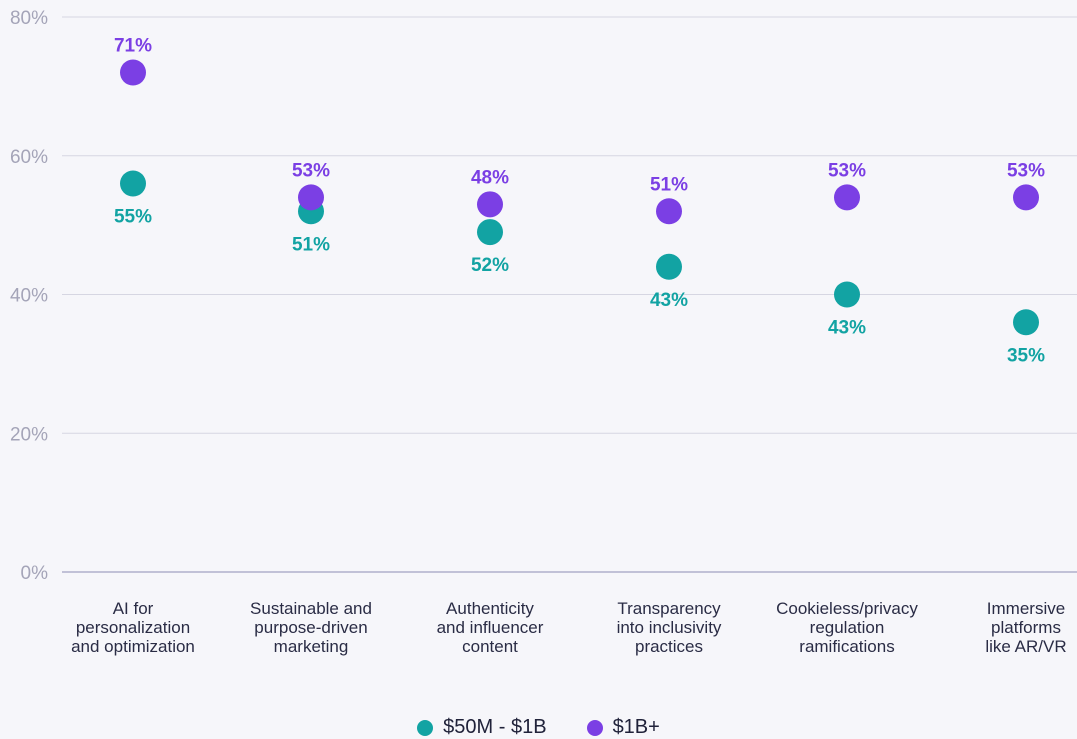 The width and height of the screenshot is (1077, 739). What do you see at coordinates (29, 157) in the screenshot?
I see `y-tick-label: 60%` at bounding box center [29, 157].